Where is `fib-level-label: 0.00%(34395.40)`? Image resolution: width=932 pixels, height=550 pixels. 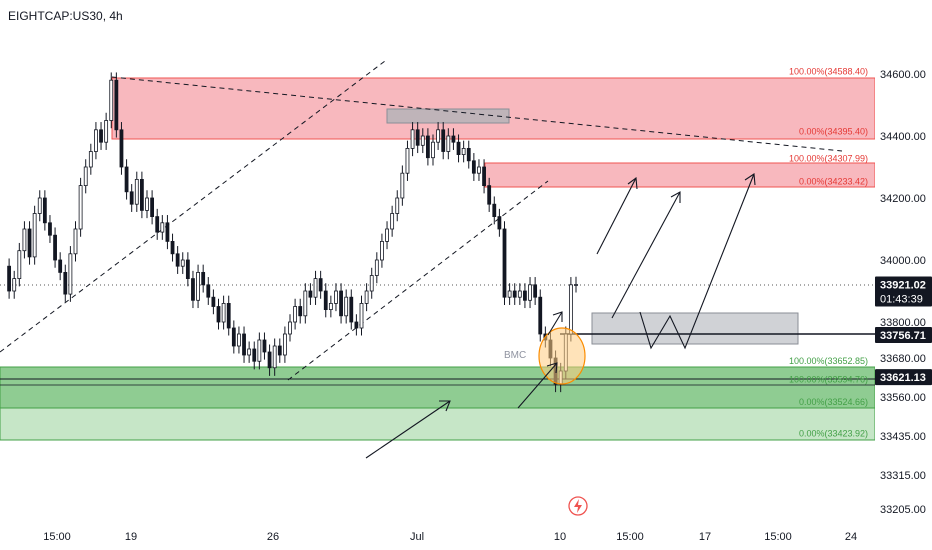 fib-level-label: 0.00%(34395.40) is located at coordinates (833, 131).